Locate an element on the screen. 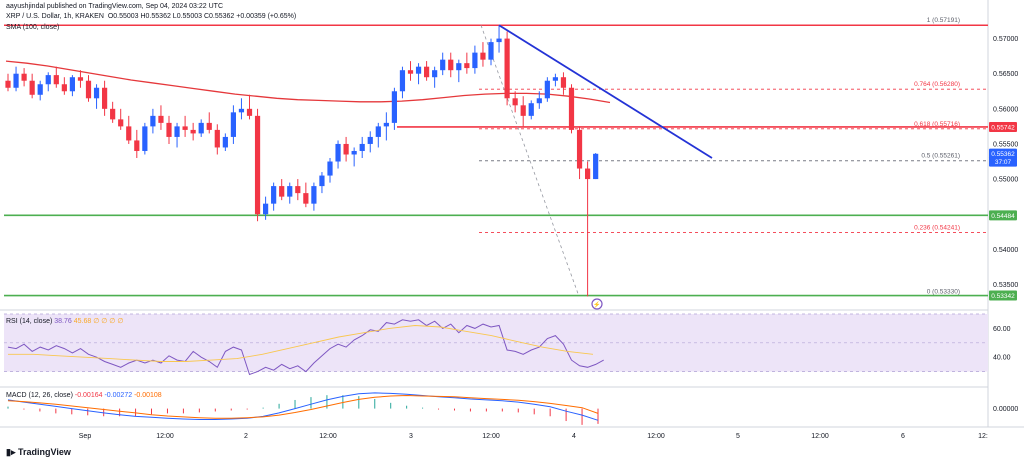  rsi-ma-line is located at coordinates (301, 343).